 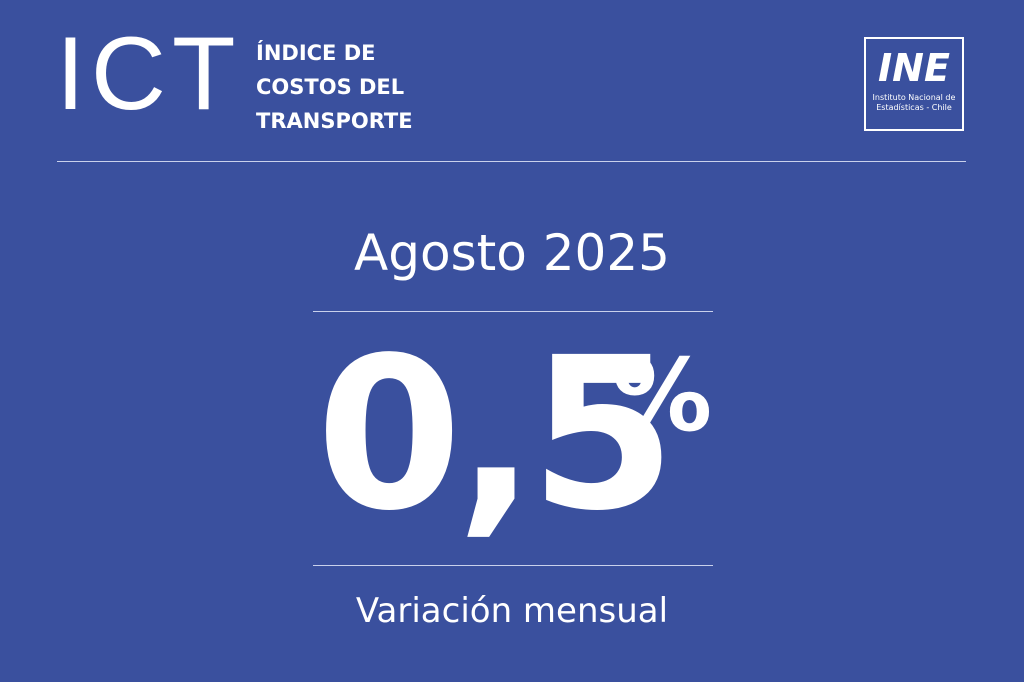 What do you see at coordinates (316, 53) in the screenshot?
I see `title-line: ÍNDICE DE` at bounding box center [316, 53].